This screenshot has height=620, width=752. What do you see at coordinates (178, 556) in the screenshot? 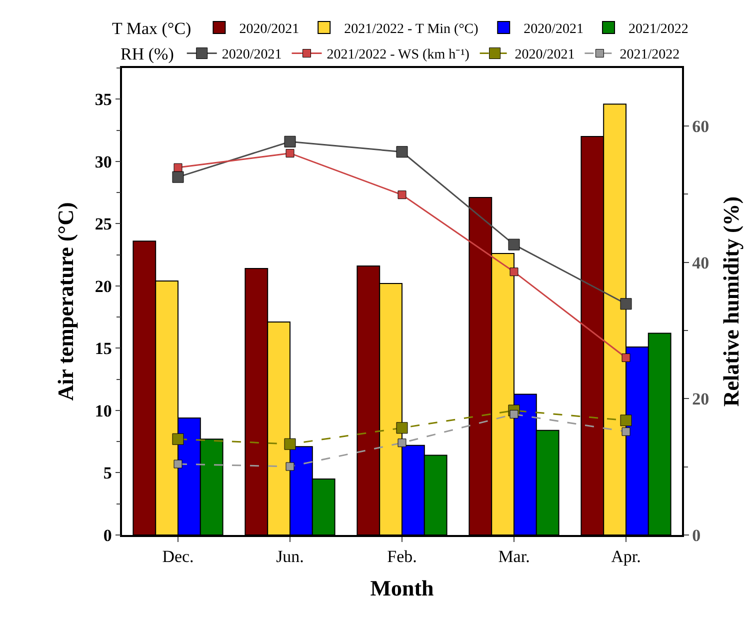
I see `x-tick-label: Dec.` at bounding box center [178, 556].